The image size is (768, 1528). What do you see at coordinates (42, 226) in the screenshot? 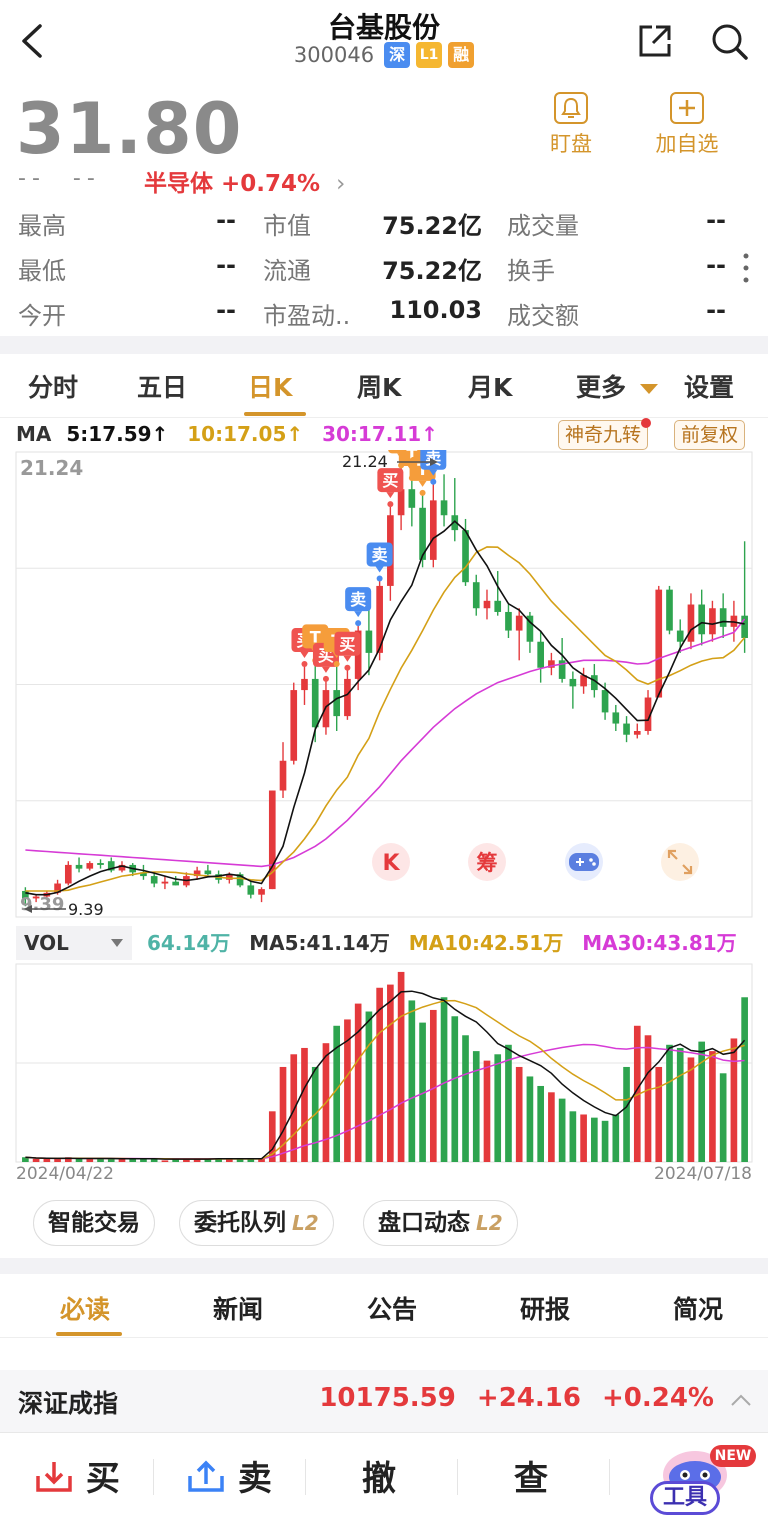
I see `stat-label: 最高` at bounding box center [42, 226].